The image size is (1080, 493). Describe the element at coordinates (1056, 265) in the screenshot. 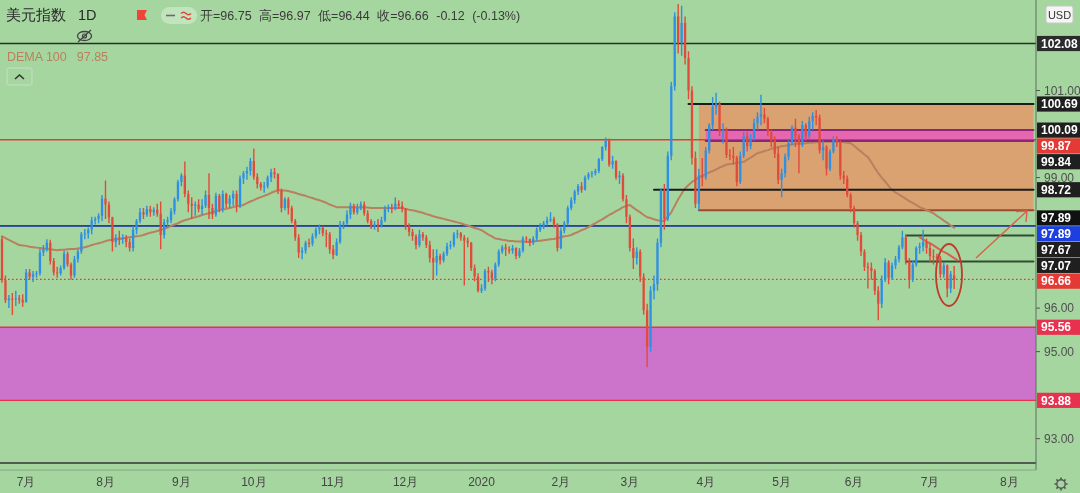

I see `data-label: 97.07` at that location.